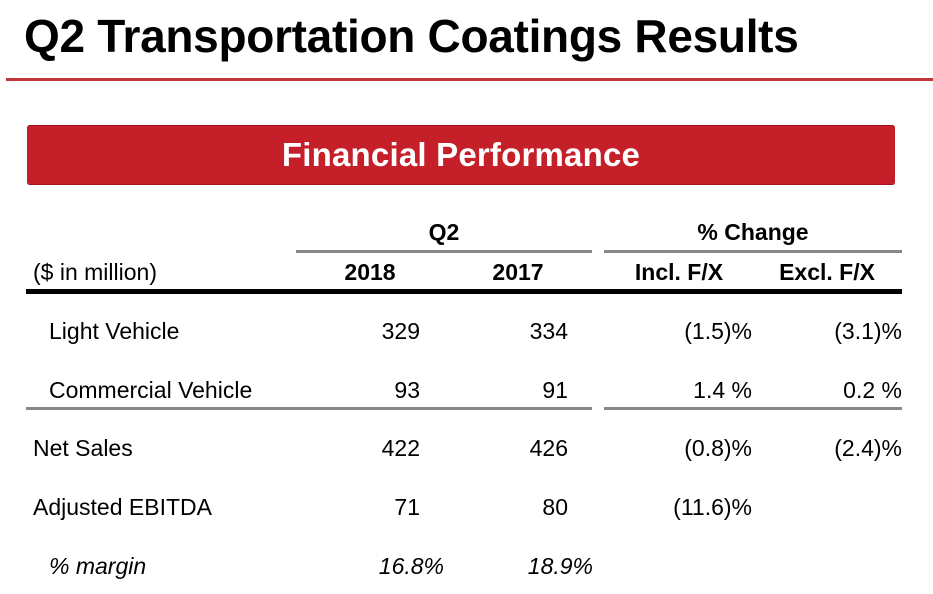 This screenshot has height=594, width=933. What do you see at coordinates (679, 272) in the screenshot?
I see `column-header-incl-fx: Incl. F/X` at bounding box center [679, 272].